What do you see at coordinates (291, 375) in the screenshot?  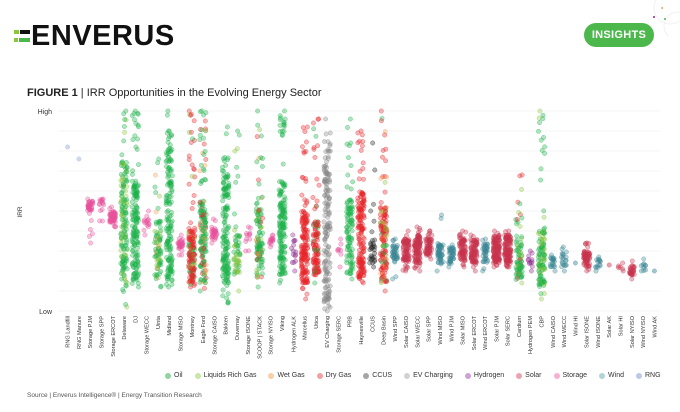 I see `legend-label: Wet Gas` at bounding box center [291, 375].